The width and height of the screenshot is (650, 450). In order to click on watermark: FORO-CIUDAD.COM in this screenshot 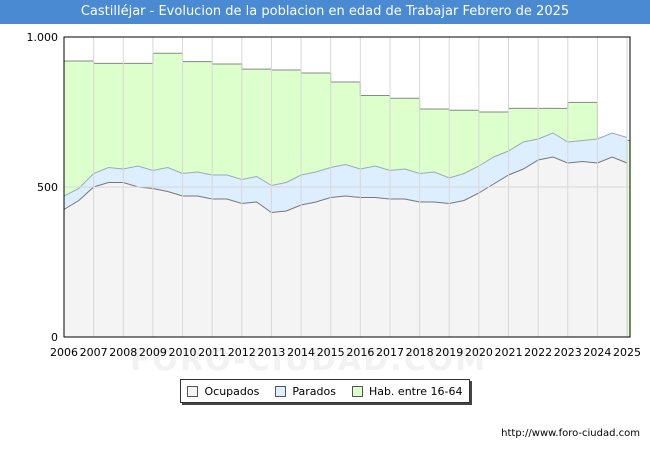, I will do `click(308, 360)`.